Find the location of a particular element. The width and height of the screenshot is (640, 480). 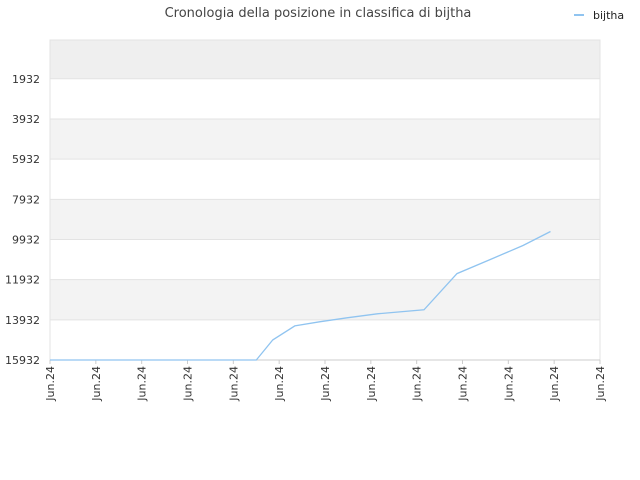

y-tick-label: 13932 is located at coordinates (22, 320).